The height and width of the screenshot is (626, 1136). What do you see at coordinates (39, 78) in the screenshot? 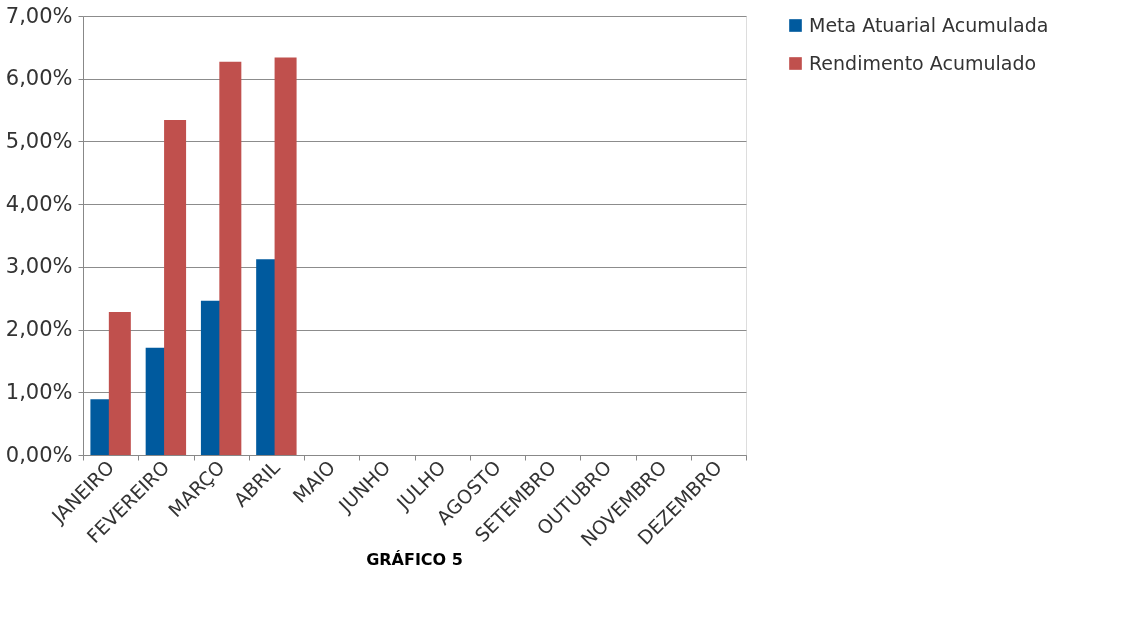
I see `y-tick-label: 6,00%` at bounding box center [39, 78].